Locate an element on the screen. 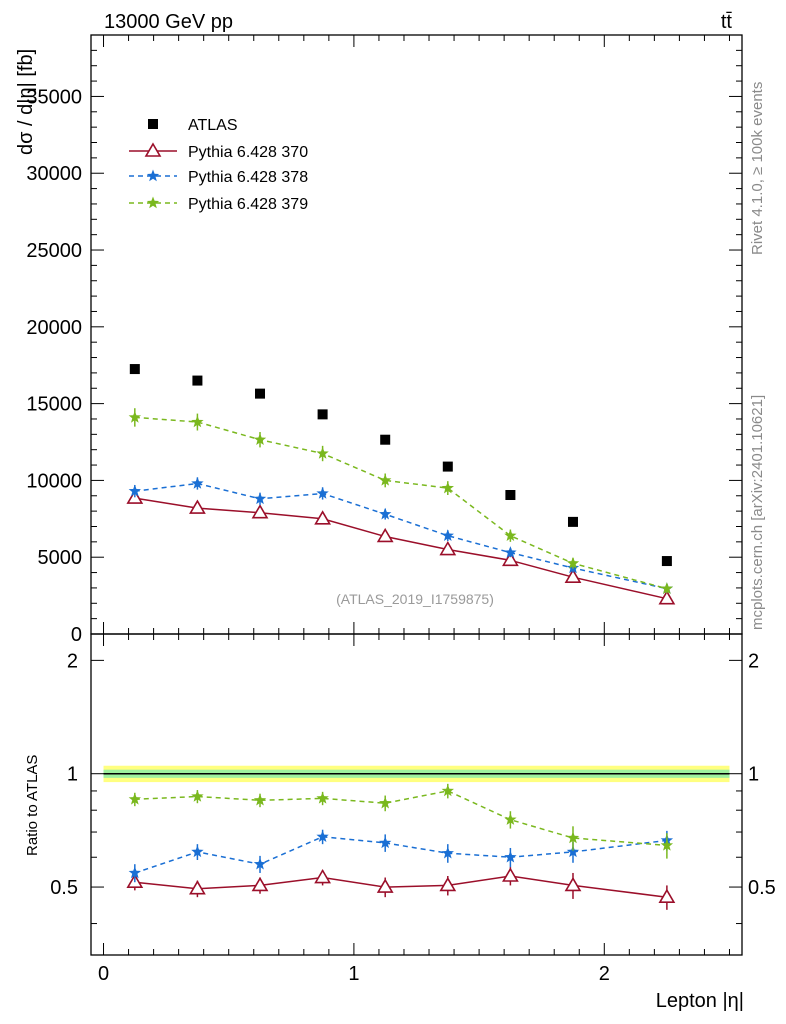  legend-label-pythia-6-428-370: Pythia 6.428 370 is located at coordinates (248, 152).